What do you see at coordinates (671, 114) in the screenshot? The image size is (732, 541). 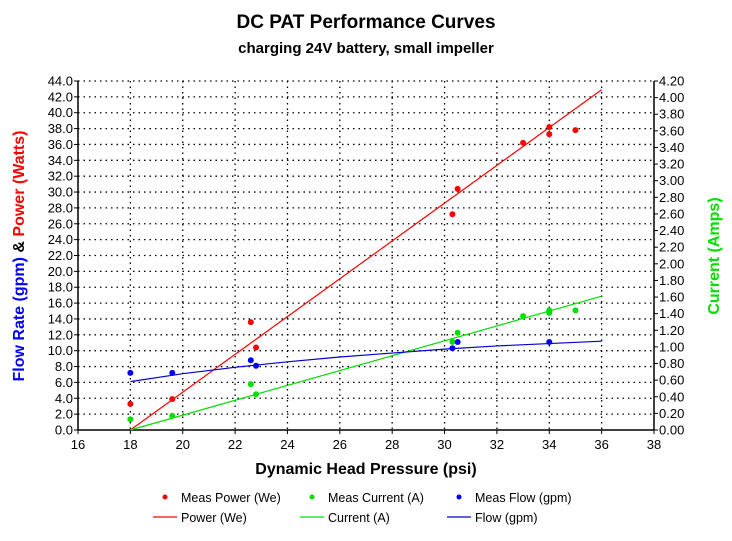 I see `y-right-tick-label: 3.80` at bounding box center [671, 114].